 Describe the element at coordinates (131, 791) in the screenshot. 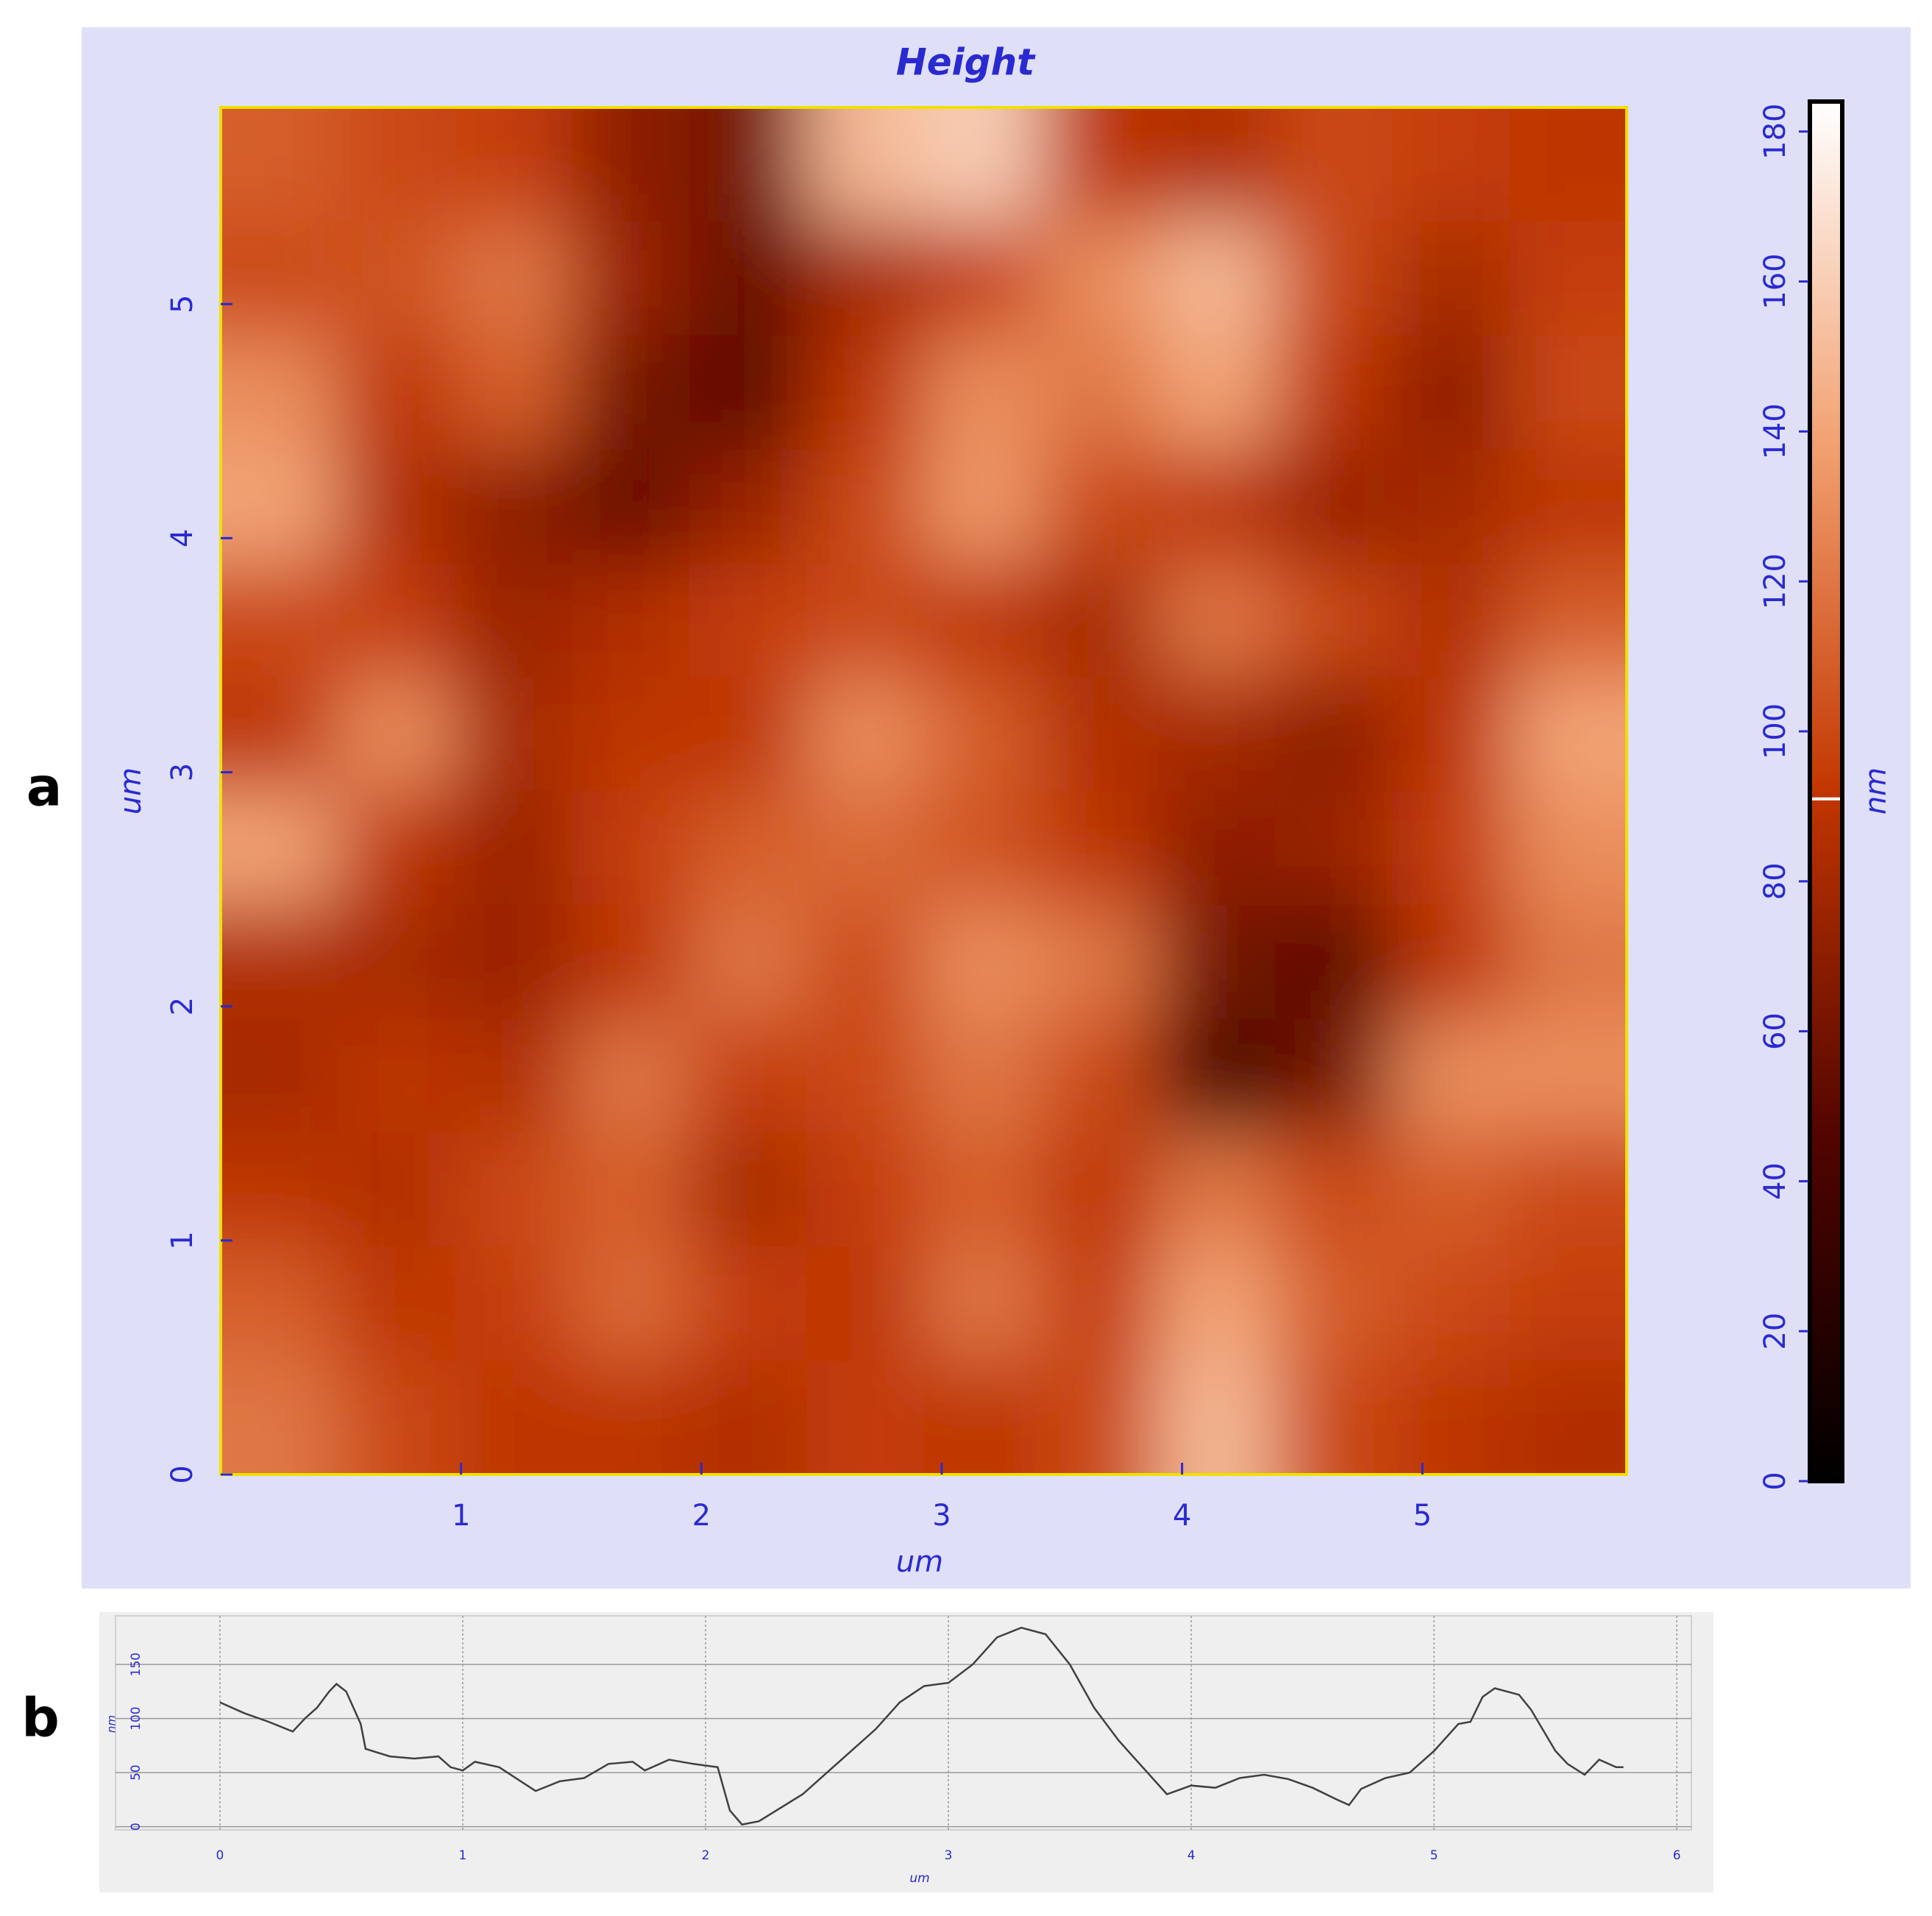

I see `y-axis-label: um` at that location.